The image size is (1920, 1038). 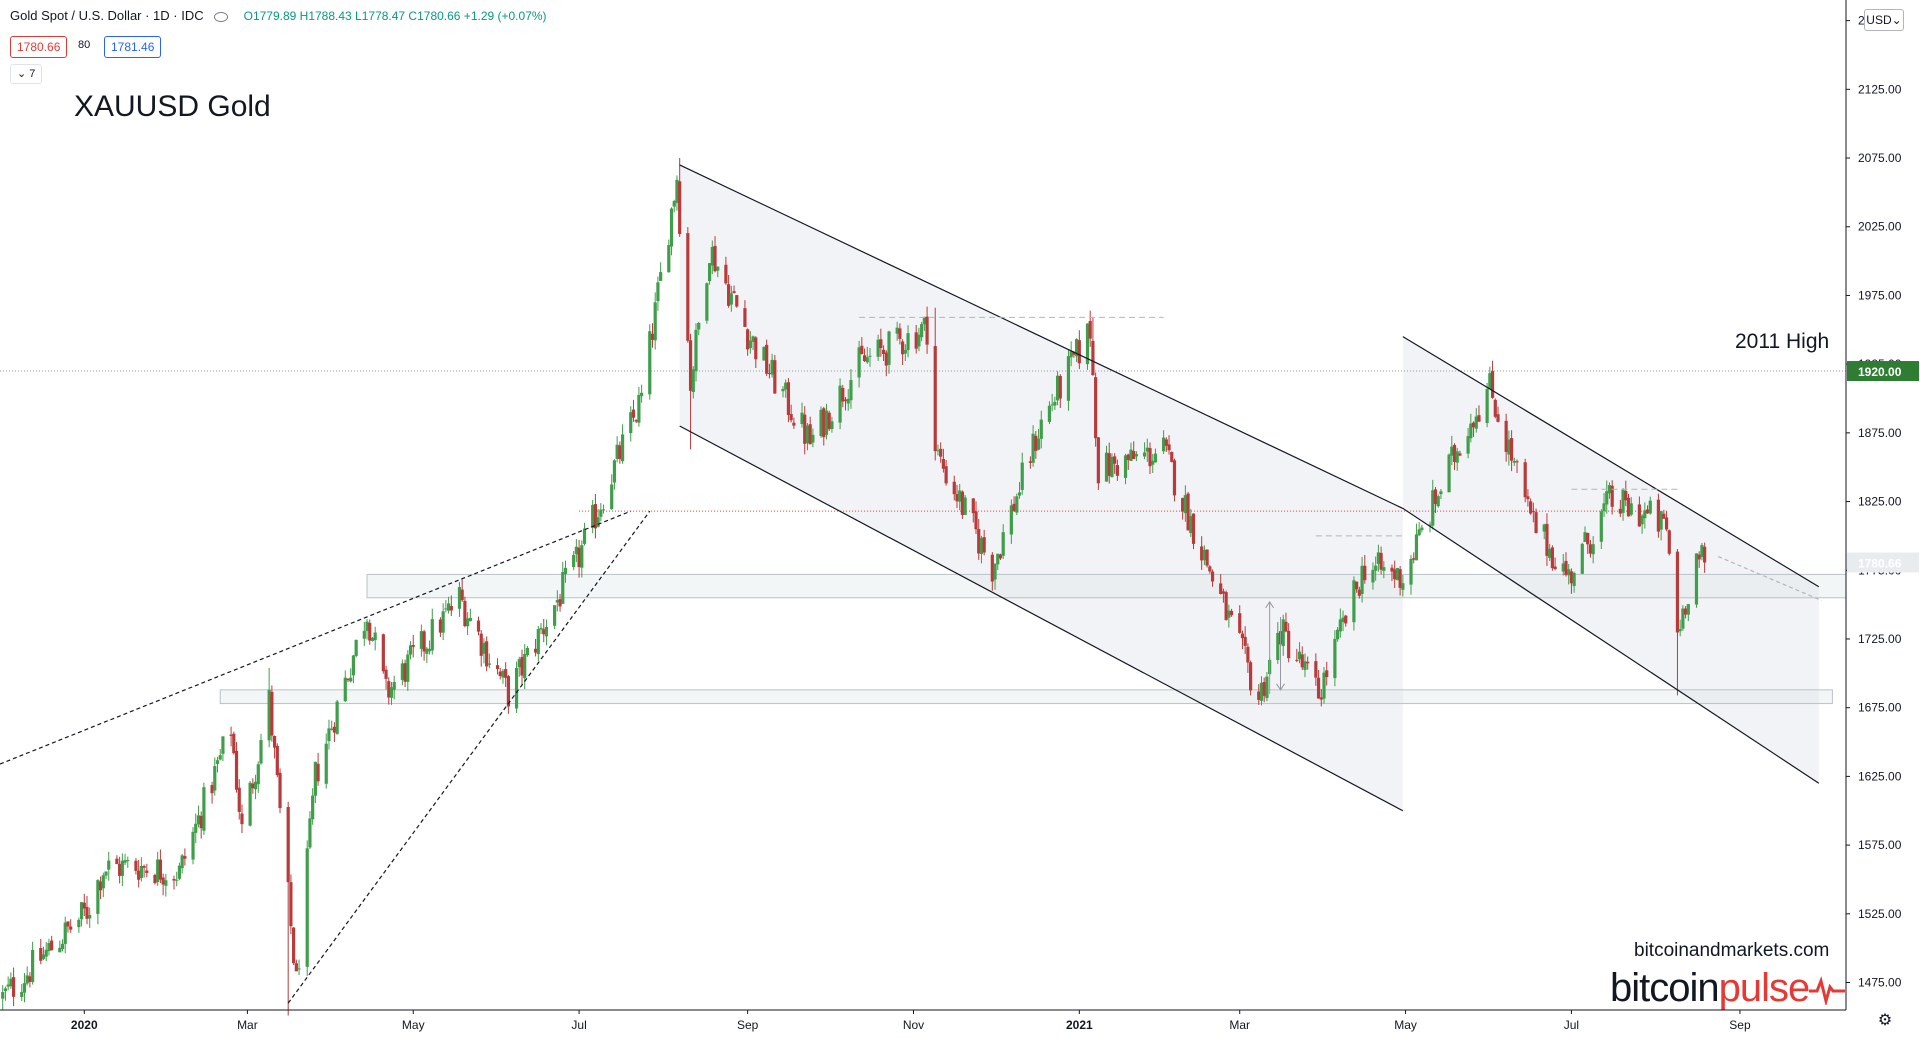 I want to click on eye-icon, so click(x=220, y=16).